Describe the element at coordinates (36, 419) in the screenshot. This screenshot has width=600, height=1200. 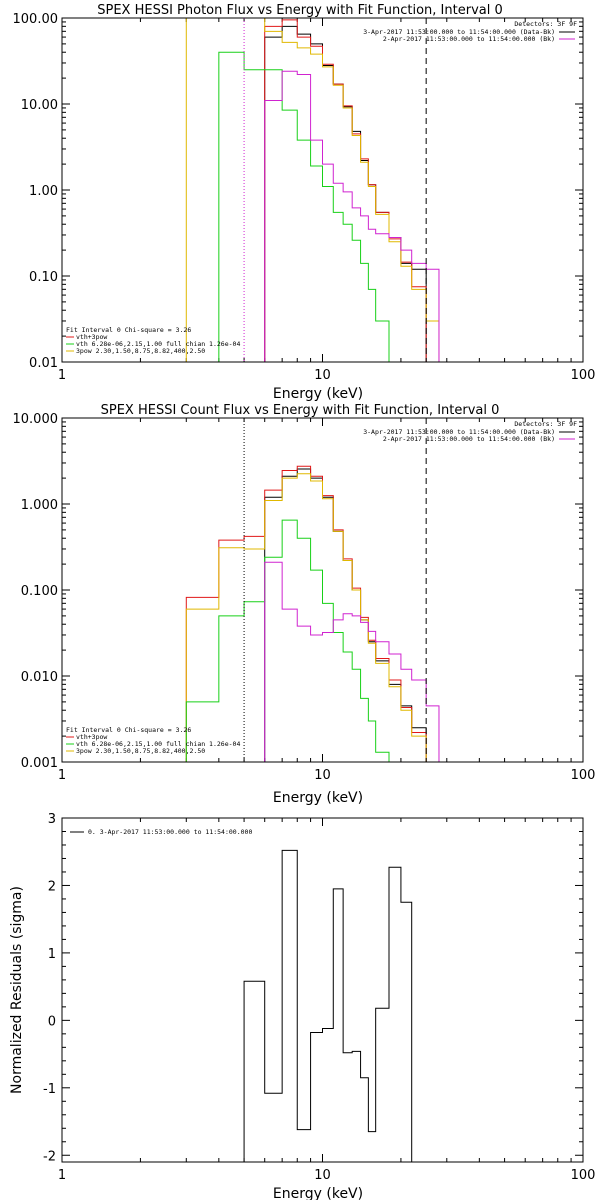
I see `y-tick-label: 10.000` at that location.